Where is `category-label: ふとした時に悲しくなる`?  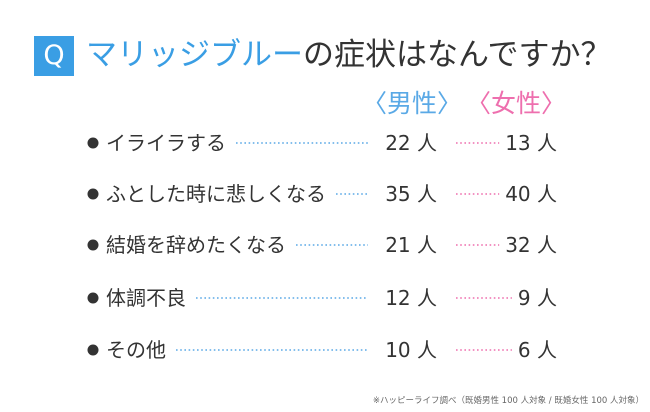
category-label: ふとした時に悲しくなる is located at coordinates (216, 194).